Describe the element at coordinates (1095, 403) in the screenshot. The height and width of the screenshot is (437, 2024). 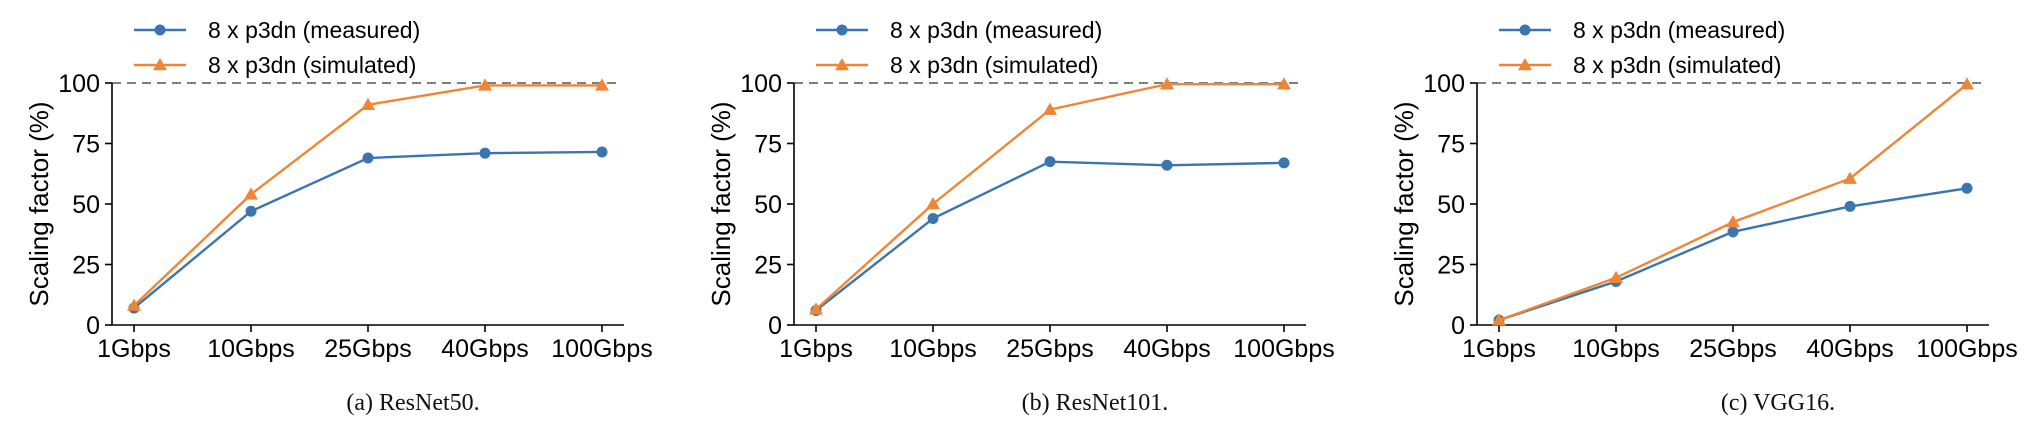
I see `caption-b: (b) ResNet101.` at that location.